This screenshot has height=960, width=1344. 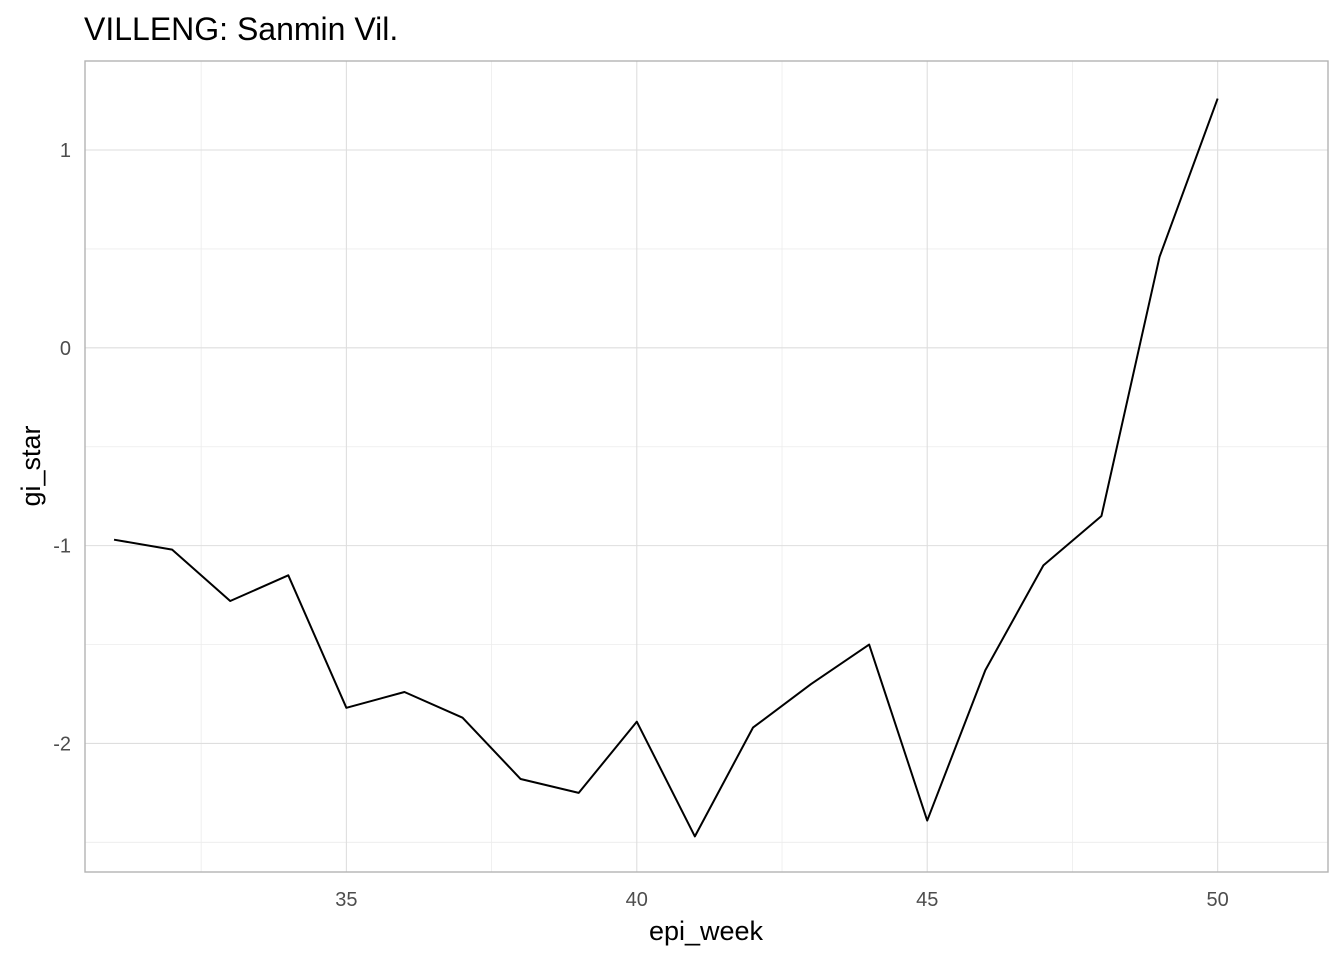 I want to click on x-tick-label: 45, so click(x=927, y=900).